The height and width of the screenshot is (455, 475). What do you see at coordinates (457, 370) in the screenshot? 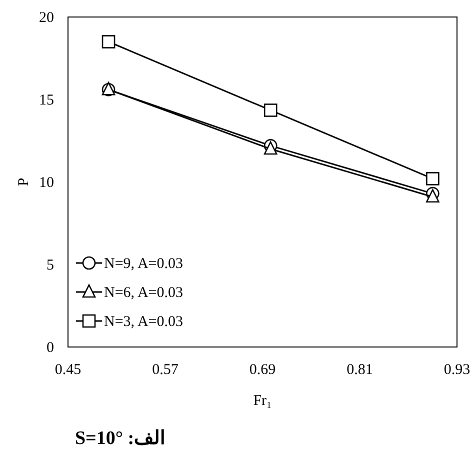
I see `x-tick-label: 0.93` at bounding box center [457, 370].